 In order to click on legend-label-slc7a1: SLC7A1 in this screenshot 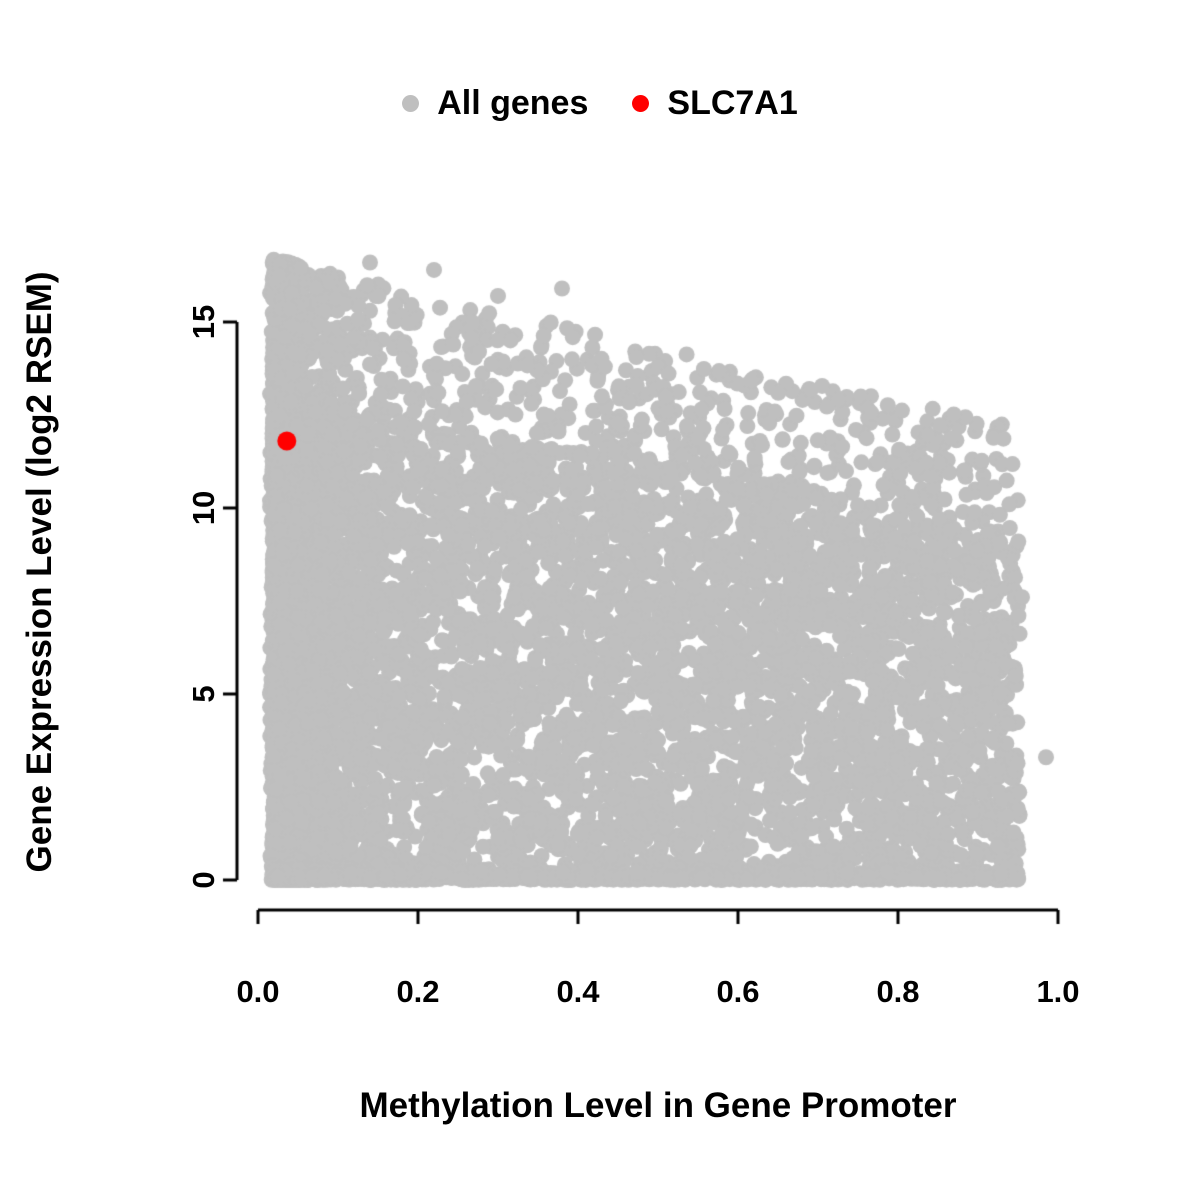, I will do `click(732, 103)`.